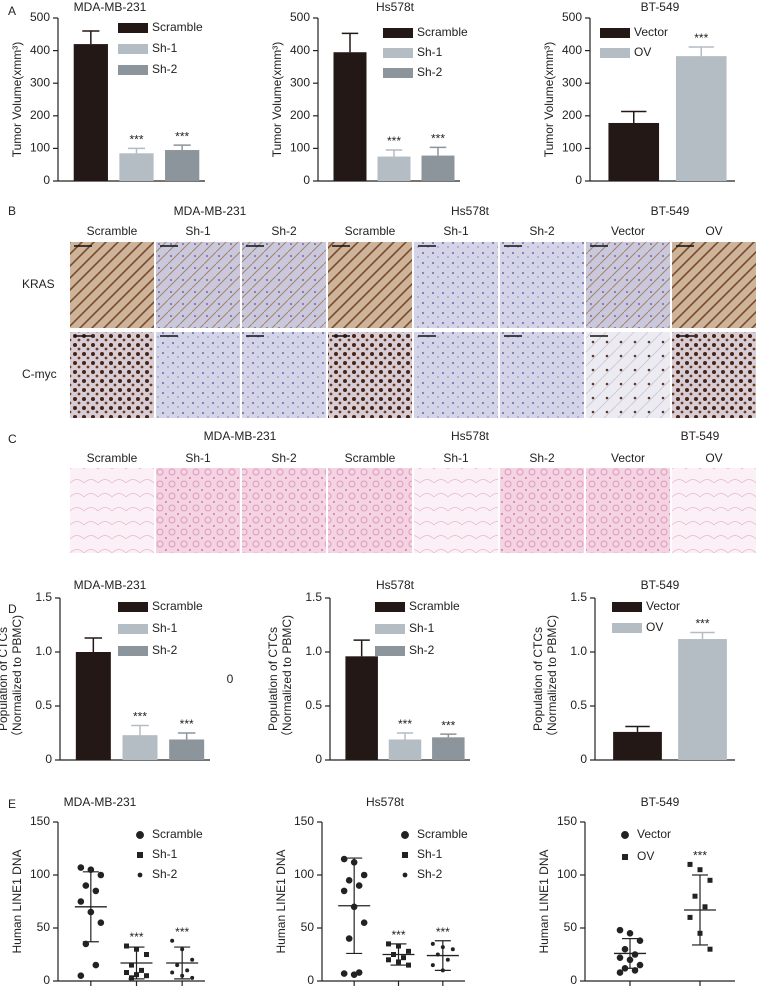  I want to click on column-label: Vector, so click(628, 231).